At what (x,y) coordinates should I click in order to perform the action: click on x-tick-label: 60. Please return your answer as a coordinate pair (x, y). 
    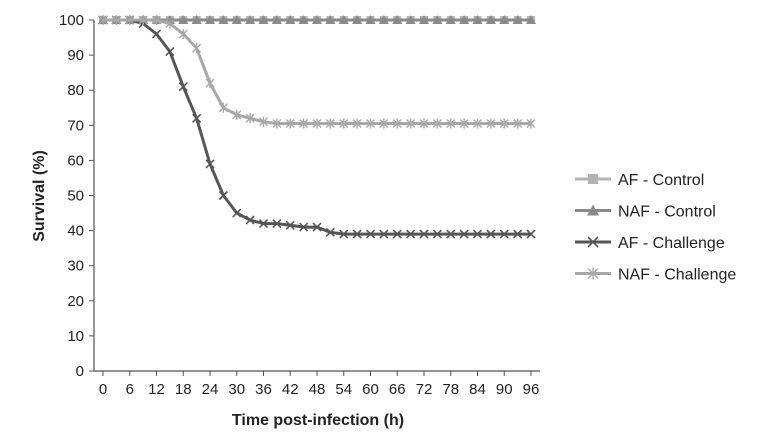
    Looking at the image, I should click on (370, 389).